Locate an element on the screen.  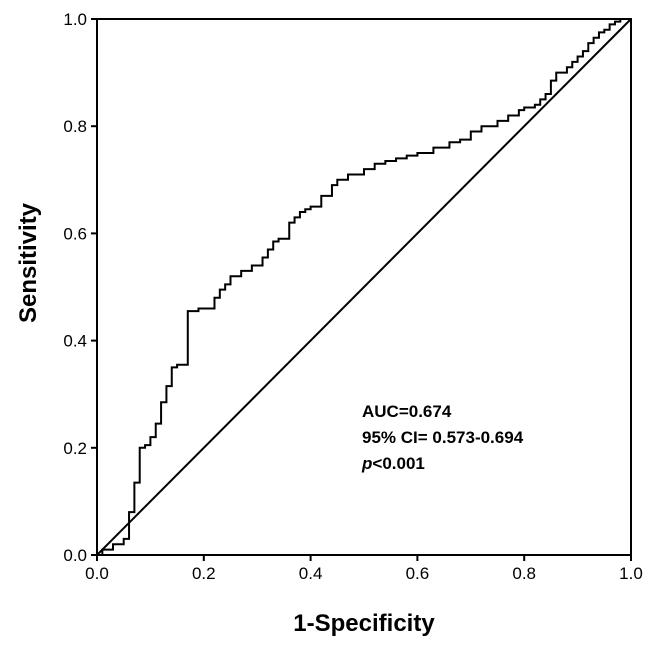
p-value-annotation: p<0.001 is located at coordinates (393, 463).